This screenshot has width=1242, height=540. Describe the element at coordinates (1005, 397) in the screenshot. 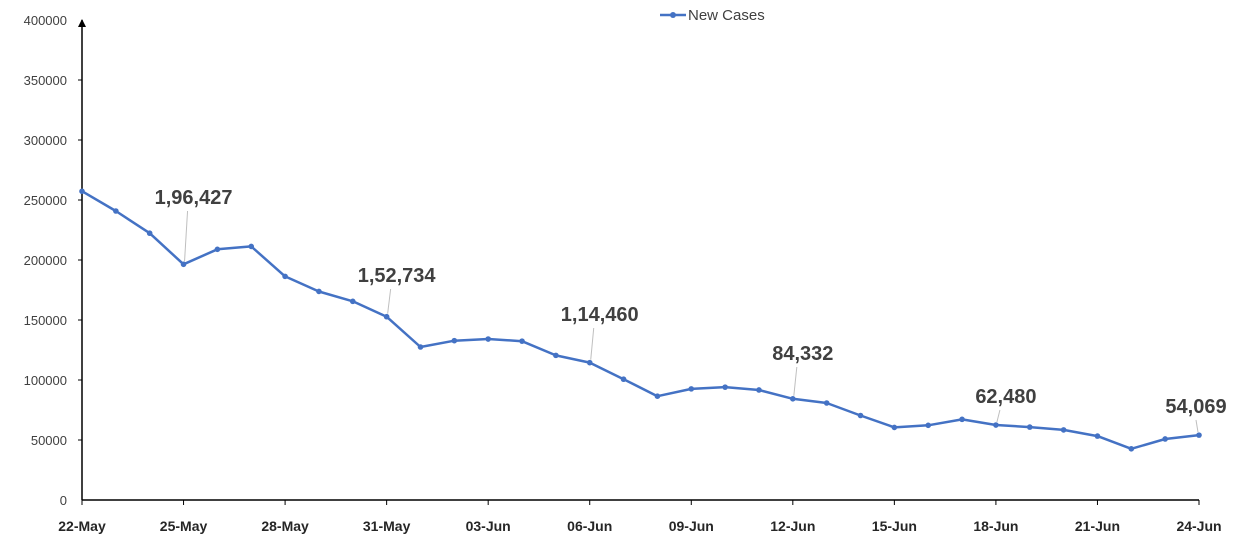

I see `data-label: 62,480` at that location.